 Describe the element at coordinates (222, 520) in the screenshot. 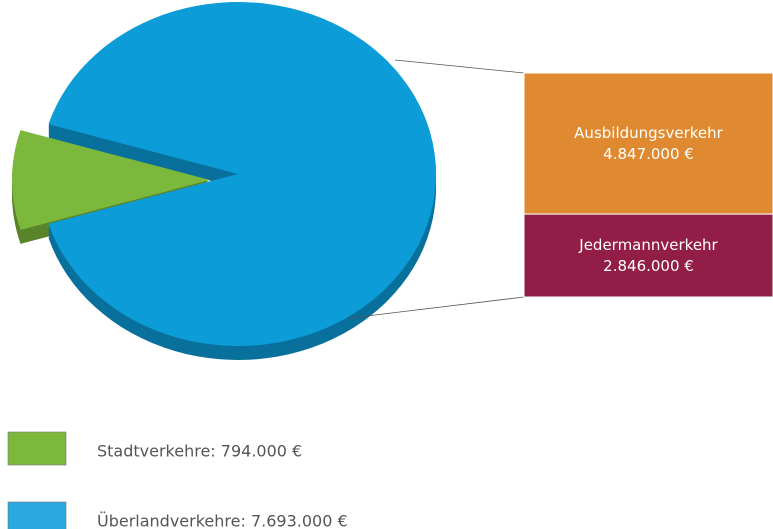

I see `legend-label: Überlandverkehre: 7.693.000 €` at that location.